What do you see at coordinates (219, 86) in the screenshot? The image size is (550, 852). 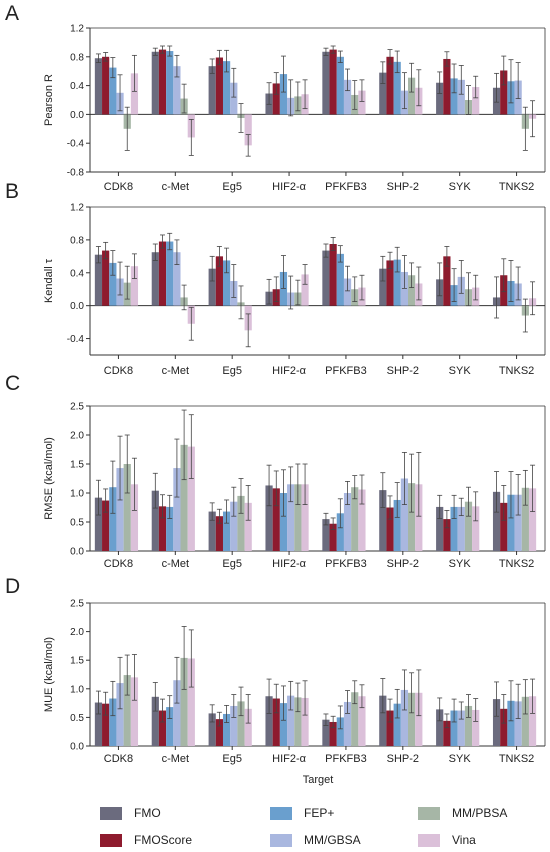 I see `bar-fmoscore-eg5` at bounding box center [219, 86].